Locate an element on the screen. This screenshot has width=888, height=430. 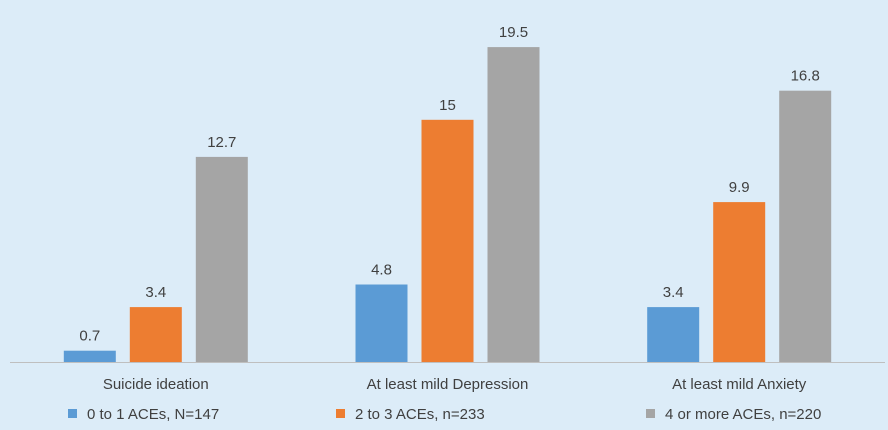
data-label: 16.8 is located at coordinates (805, 76).